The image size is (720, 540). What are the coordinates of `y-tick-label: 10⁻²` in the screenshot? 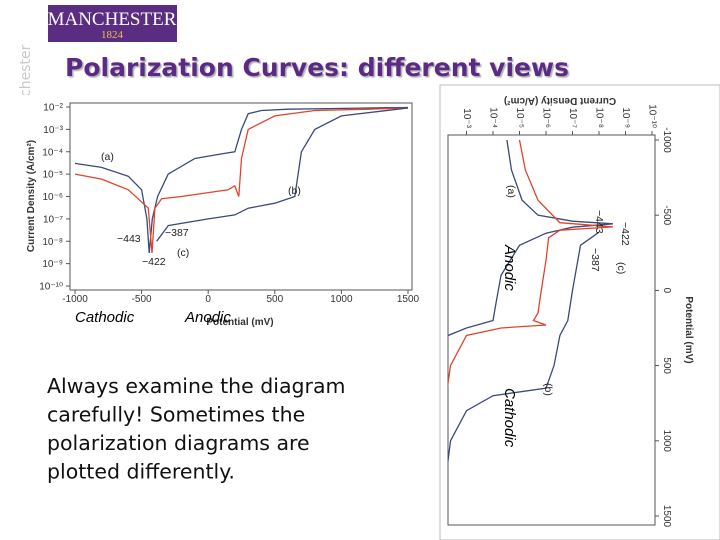 It's located at (53, 108).